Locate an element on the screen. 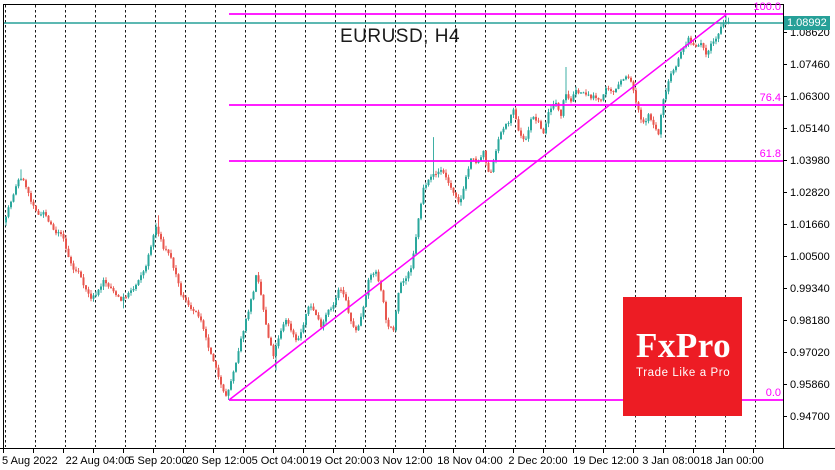  y-axis-label: 0.95860 is located at coordinates (810, 385).